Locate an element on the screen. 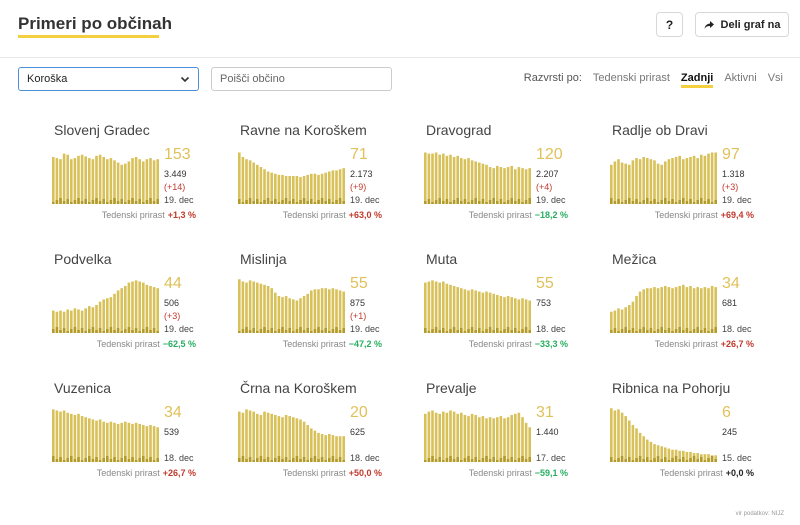 This screenshot has width=800, height=525. sort-option-active: Aktivni is located at coordinates (740, 78).